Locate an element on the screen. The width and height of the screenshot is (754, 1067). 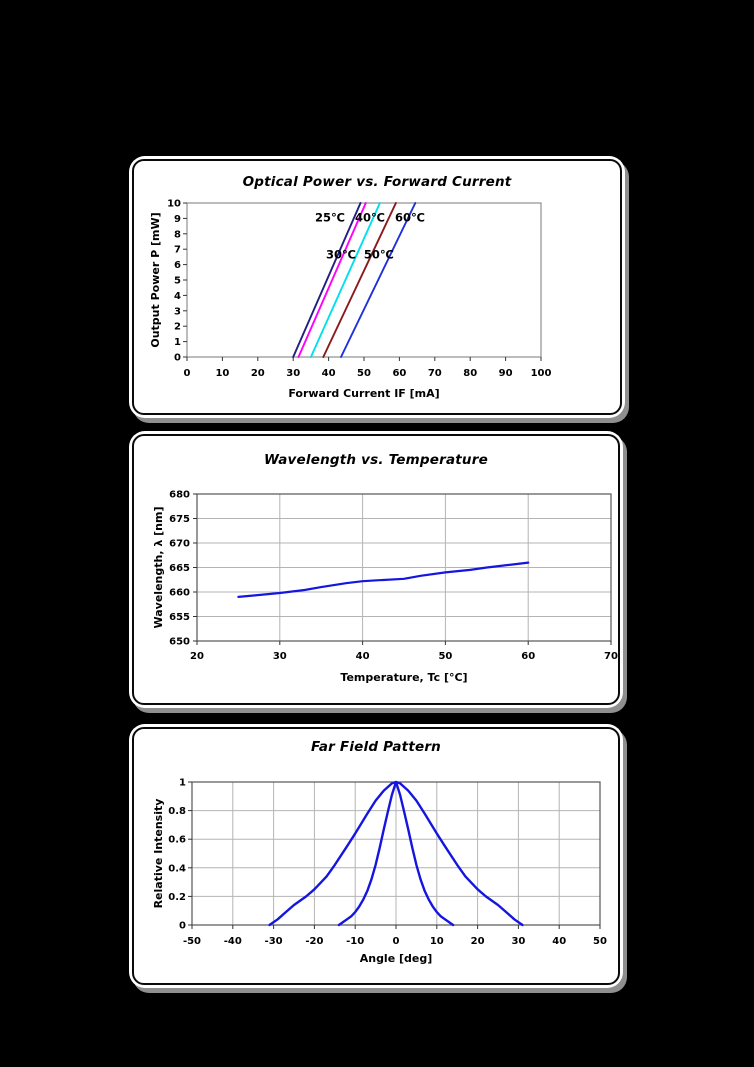
x-tick-label: -40 is located at coordinates (233, 941).